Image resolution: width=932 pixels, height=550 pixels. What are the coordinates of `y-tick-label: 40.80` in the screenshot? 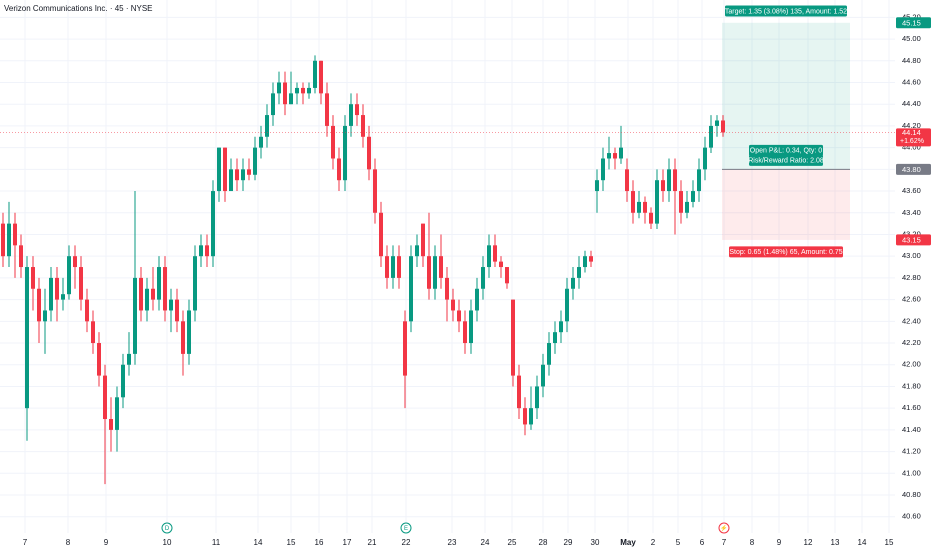 It's located at (911, 494).